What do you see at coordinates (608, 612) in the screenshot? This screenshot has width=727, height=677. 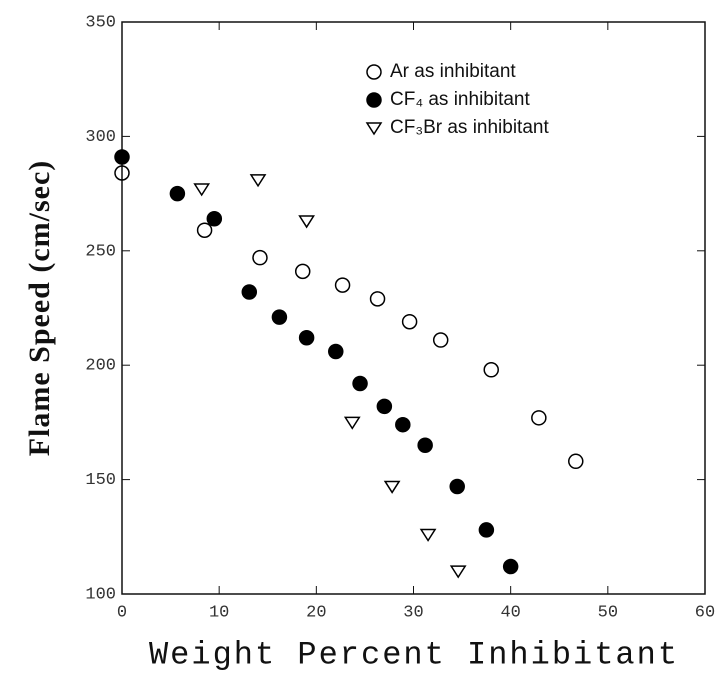 I see `x-tick-label: 50` at bounding box center [608, 612].